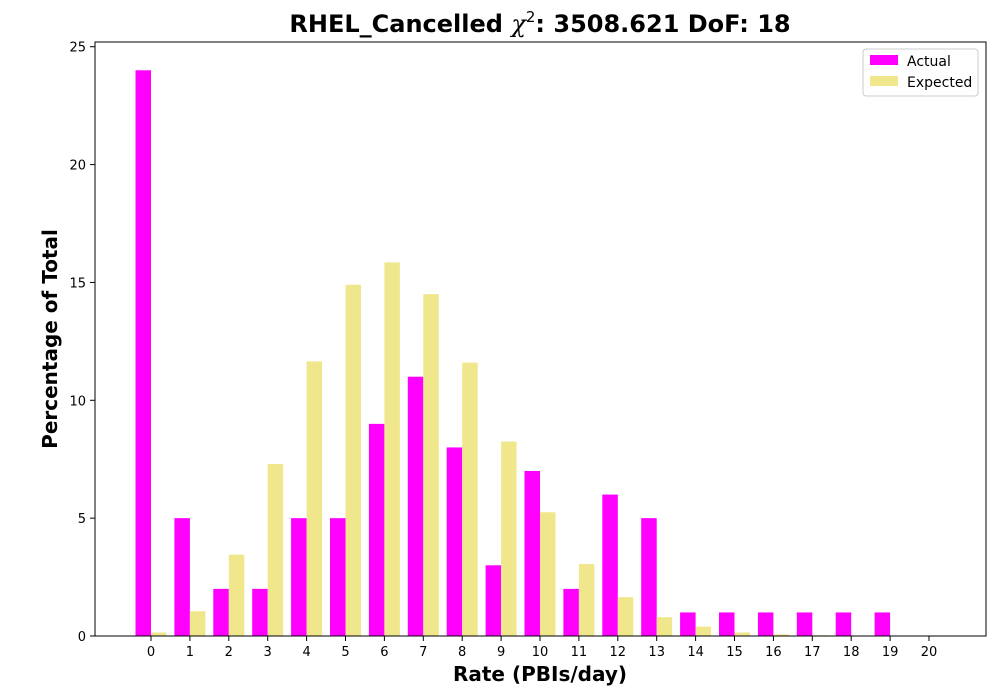 Image resolution: width=1000 pixels, height=700 pixels. I want to click on chart-title-name: RHEL_Cancelled, so click(400, 24).